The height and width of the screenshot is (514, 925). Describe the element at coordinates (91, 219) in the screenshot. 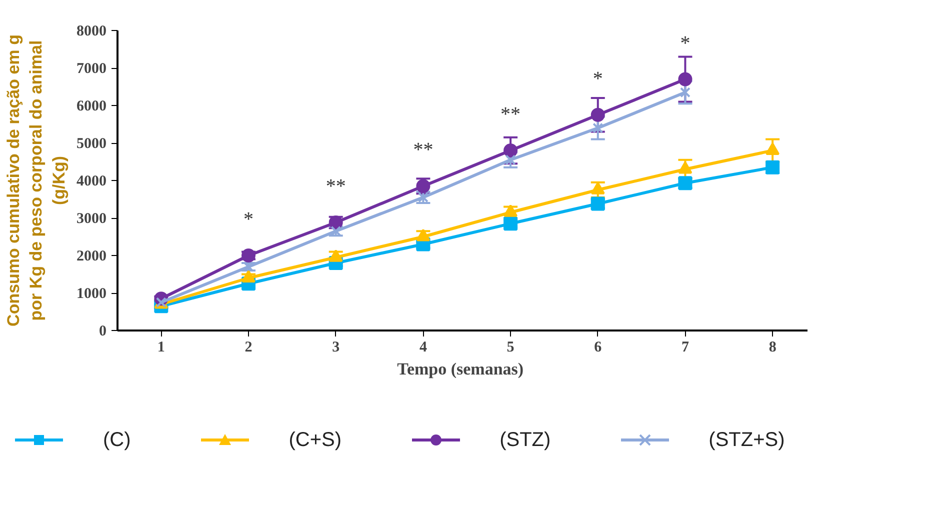

I see `y-tick-label: 3000` at that location.